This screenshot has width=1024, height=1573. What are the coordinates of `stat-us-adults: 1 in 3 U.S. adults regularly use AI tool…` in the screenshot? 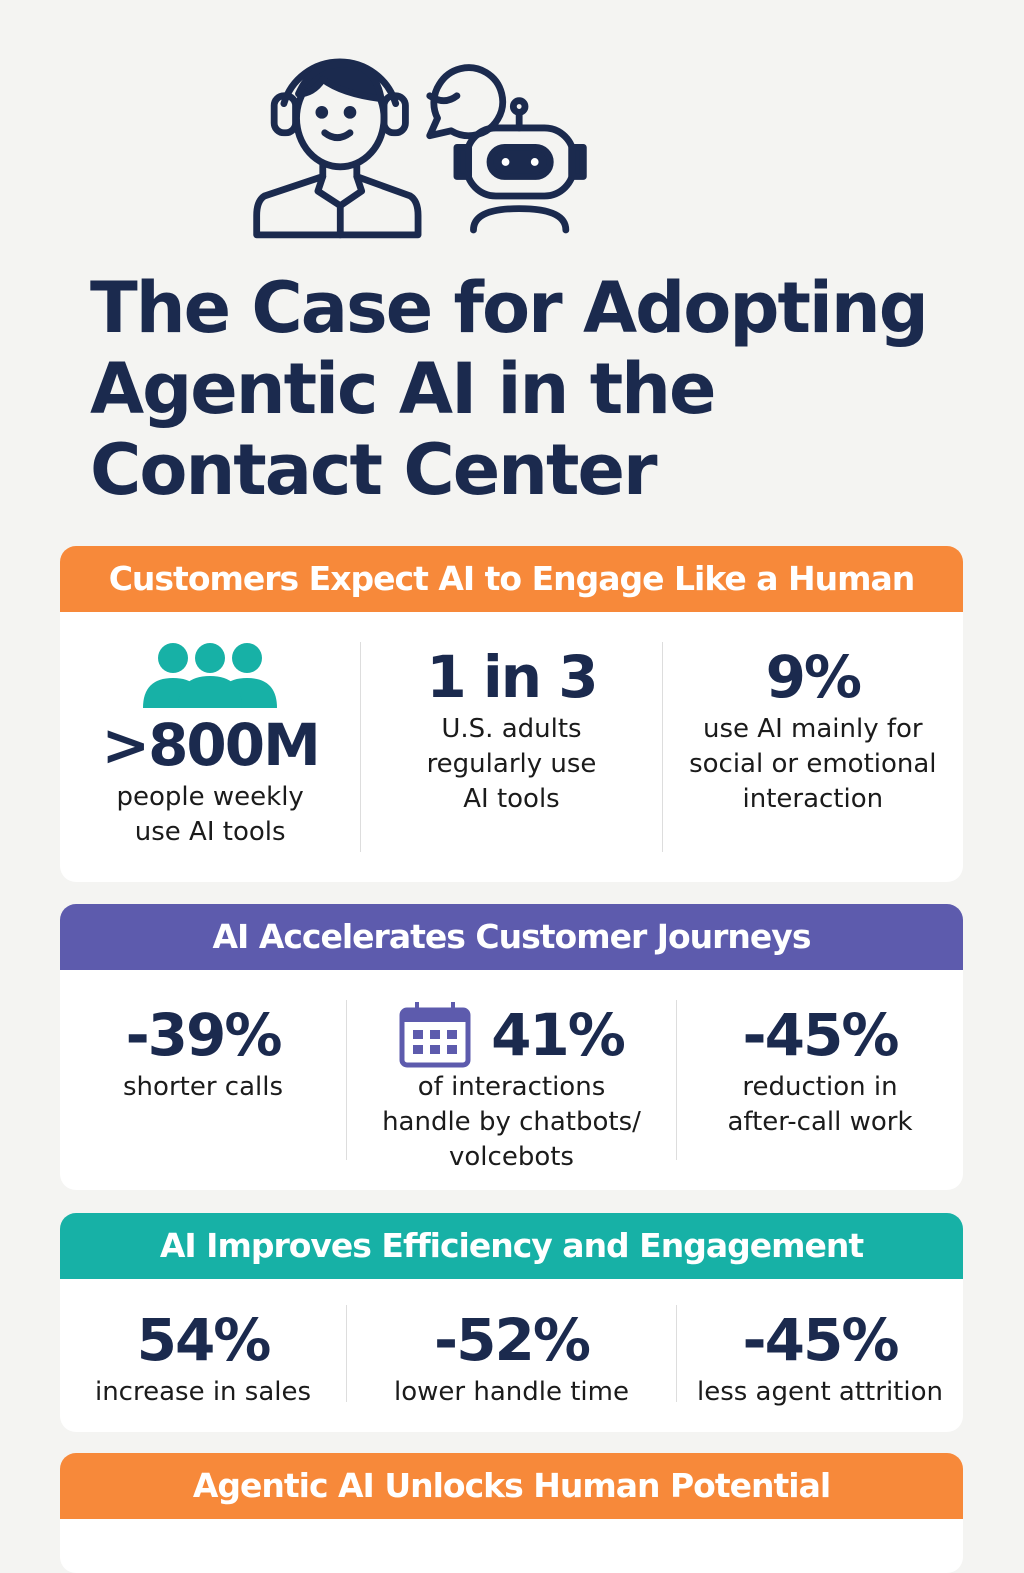 It's located at (512, 747).